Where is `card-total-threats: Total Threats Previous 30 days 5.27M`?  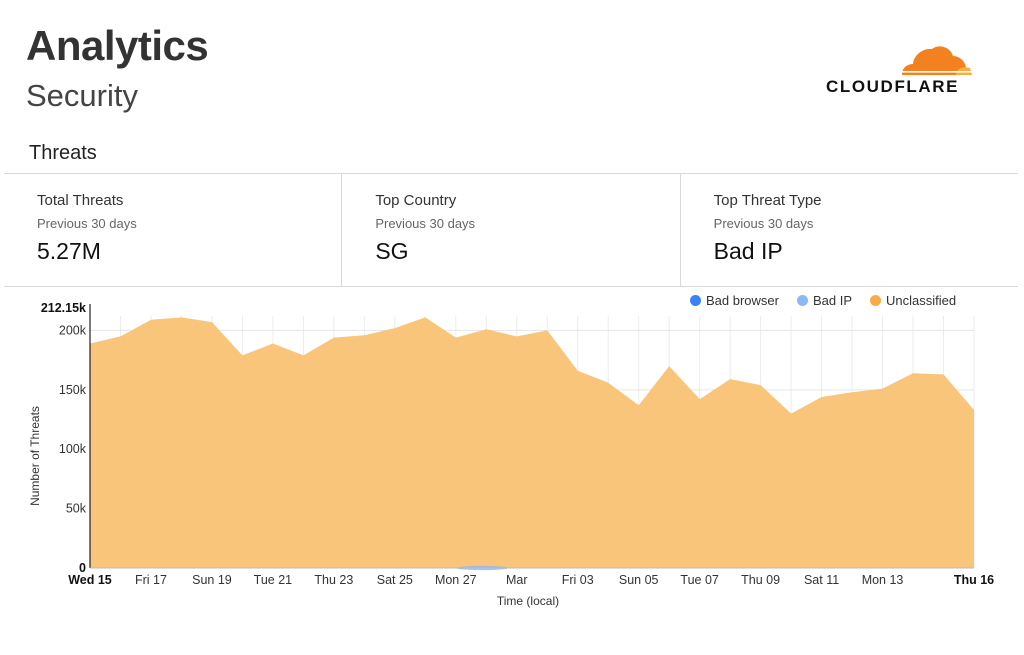 card-total-threats: Total Threats Previous 30 days 5.27M is located at coordinates (173, 230).